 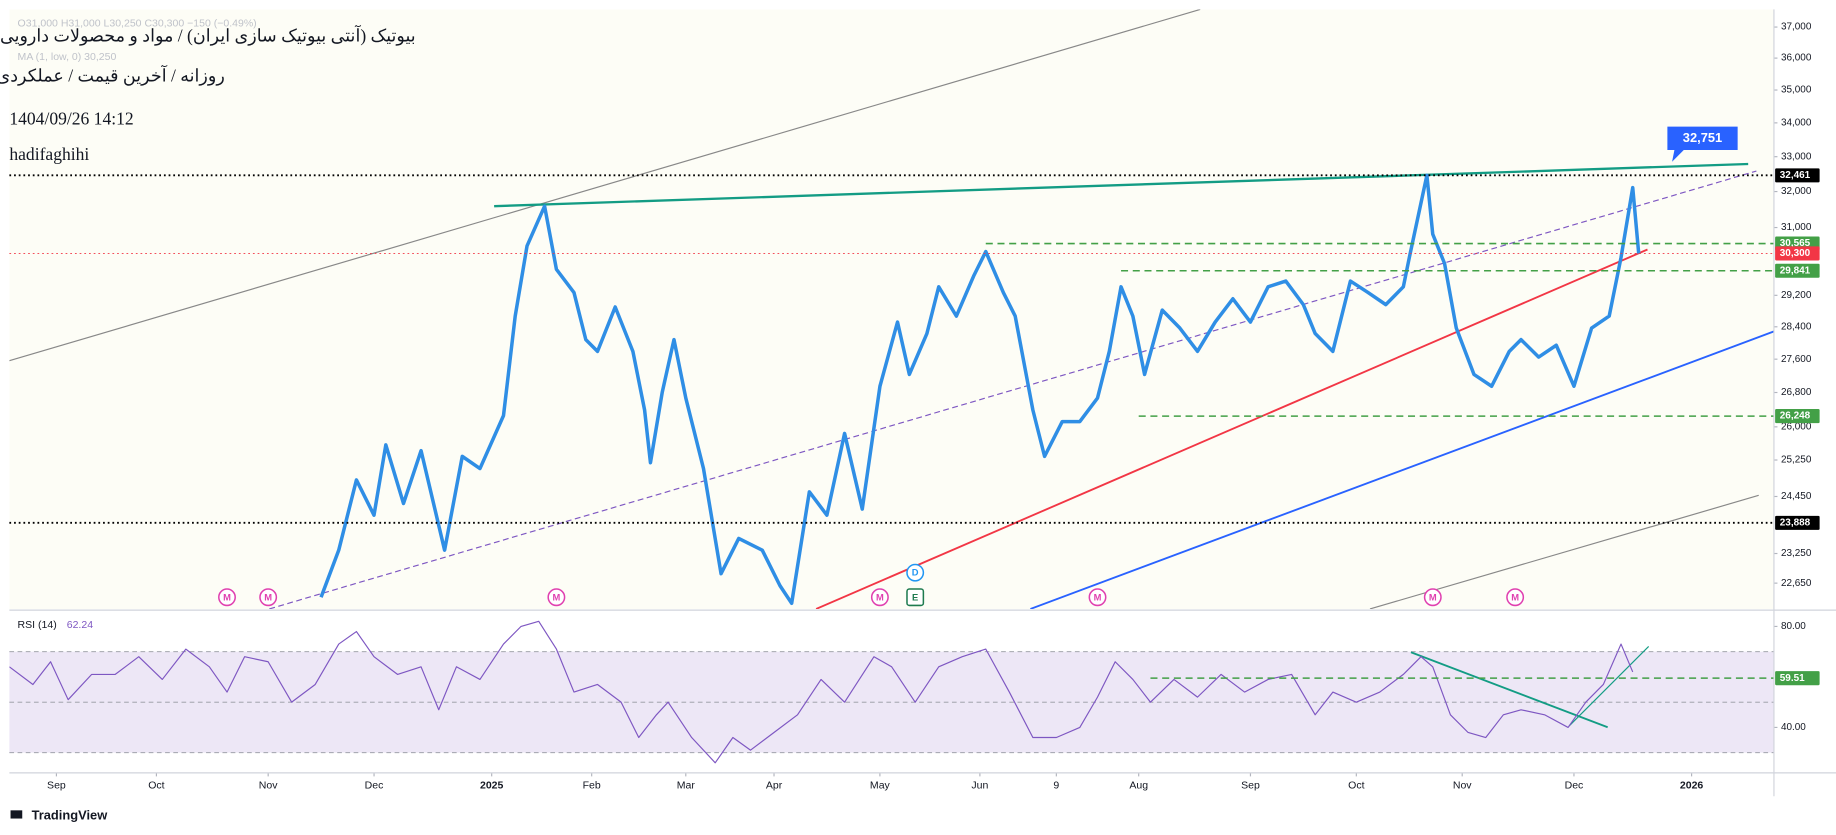 I want to click on level-label: 26,248, so click(x=1795, y=416).